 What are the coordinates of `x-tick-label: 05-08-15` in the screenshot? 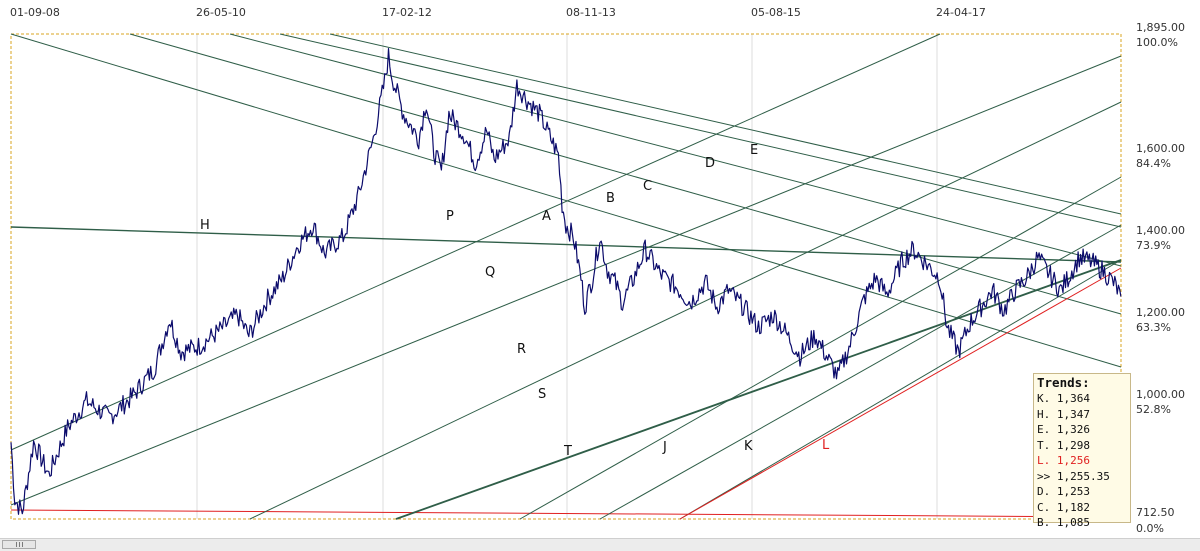 It's located at (776, 12).